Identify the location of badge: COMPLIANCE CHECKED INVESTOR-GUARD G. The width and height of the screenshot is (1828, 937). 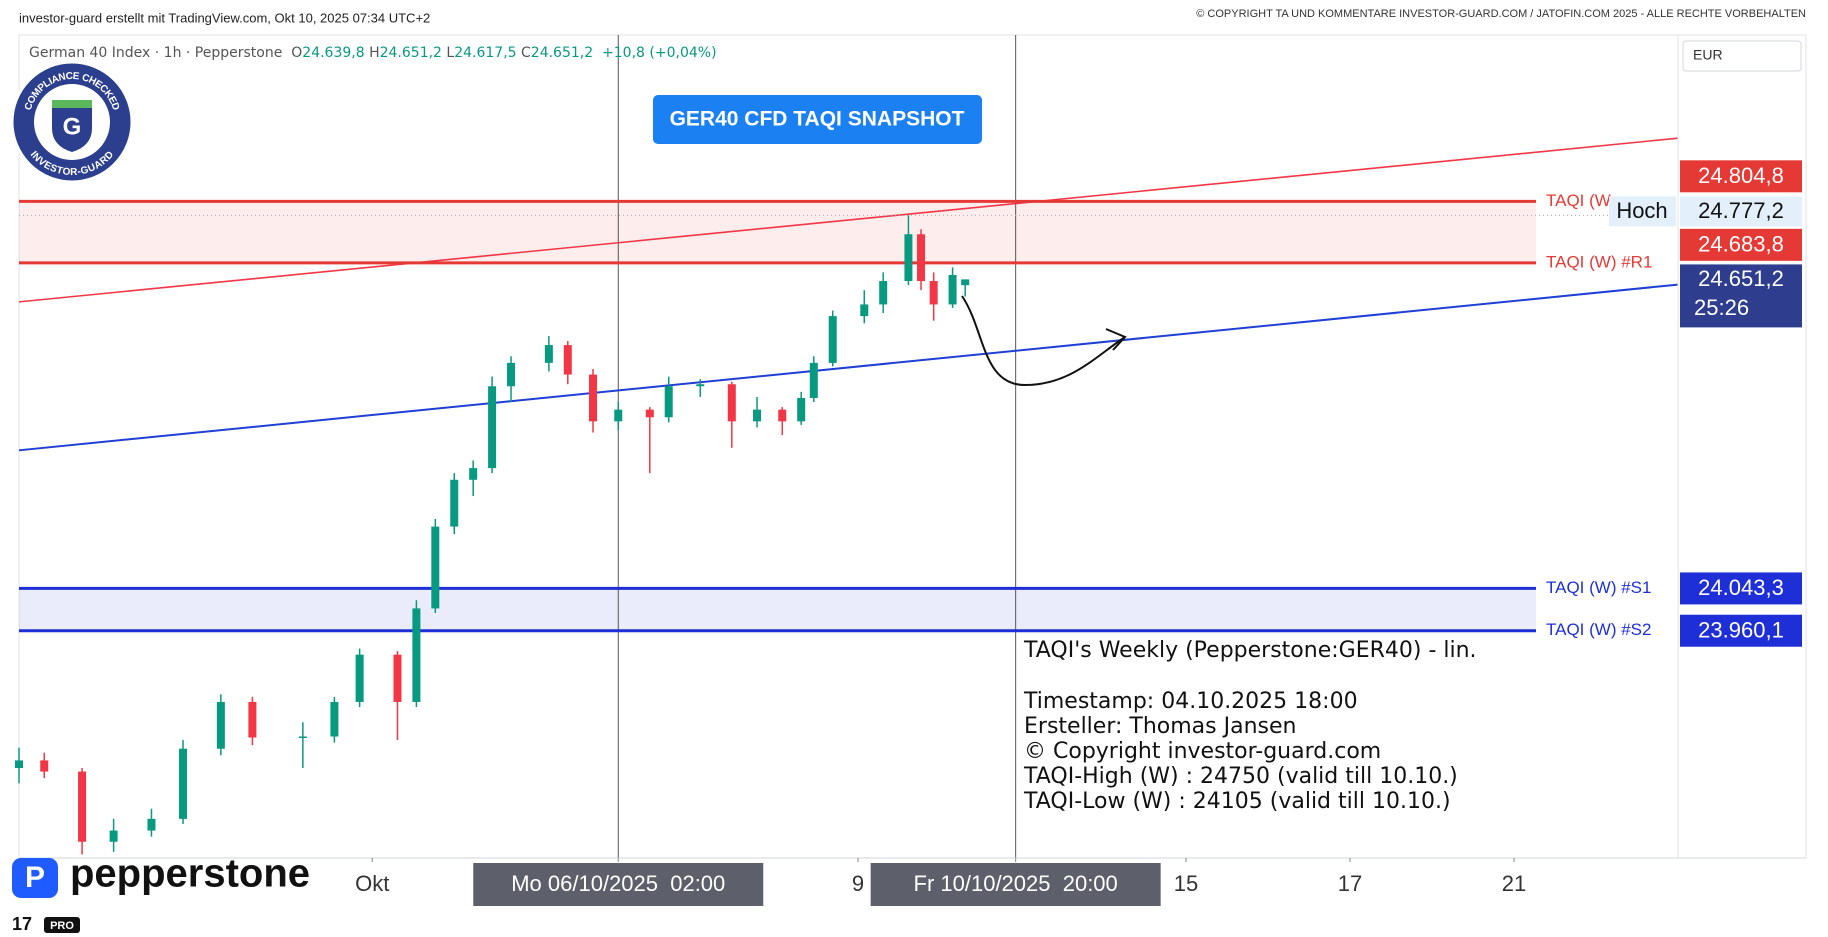
(72, 122).